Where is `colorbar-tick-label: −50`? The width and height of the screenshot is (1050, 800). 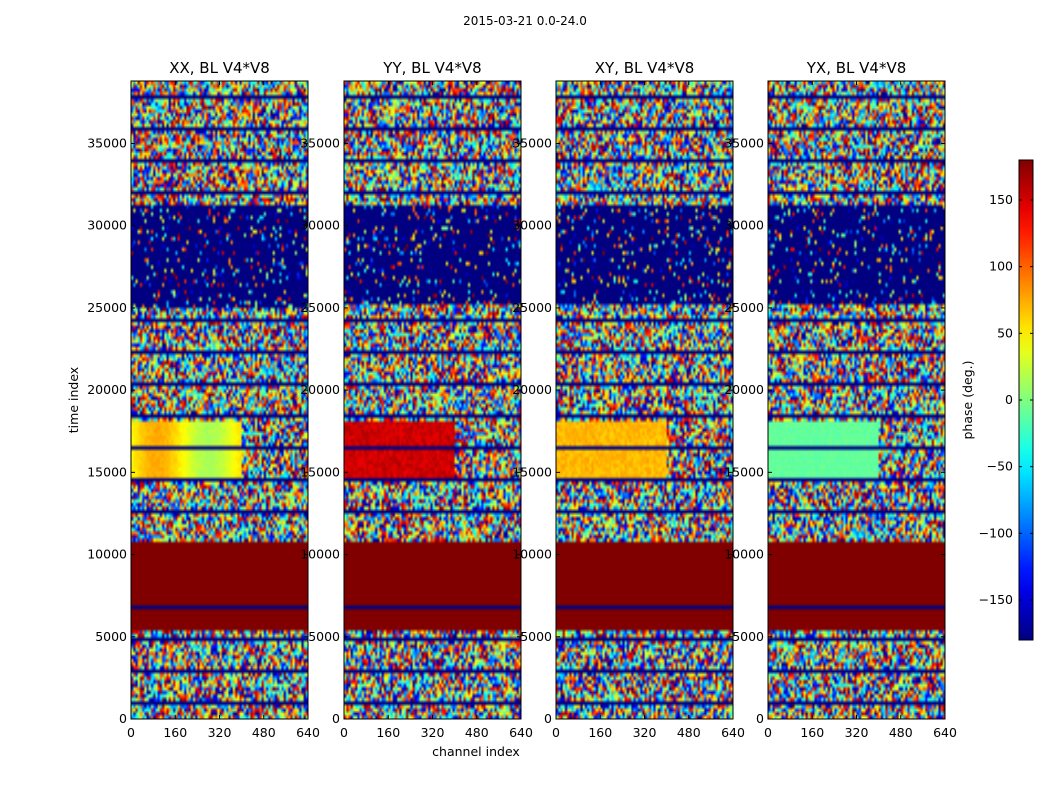
colorbar-tick-label: −50 is located at coordinates (1000, 466).